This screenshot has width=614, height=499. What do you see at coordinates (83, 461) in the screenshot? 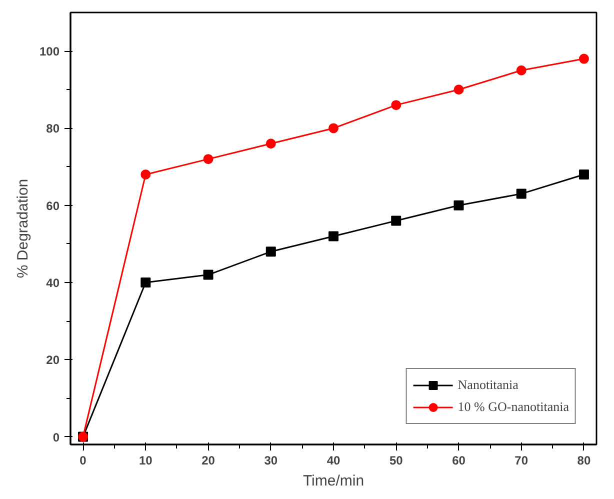
I see `x-tick-label: 0` at bounding box center [83, 461].